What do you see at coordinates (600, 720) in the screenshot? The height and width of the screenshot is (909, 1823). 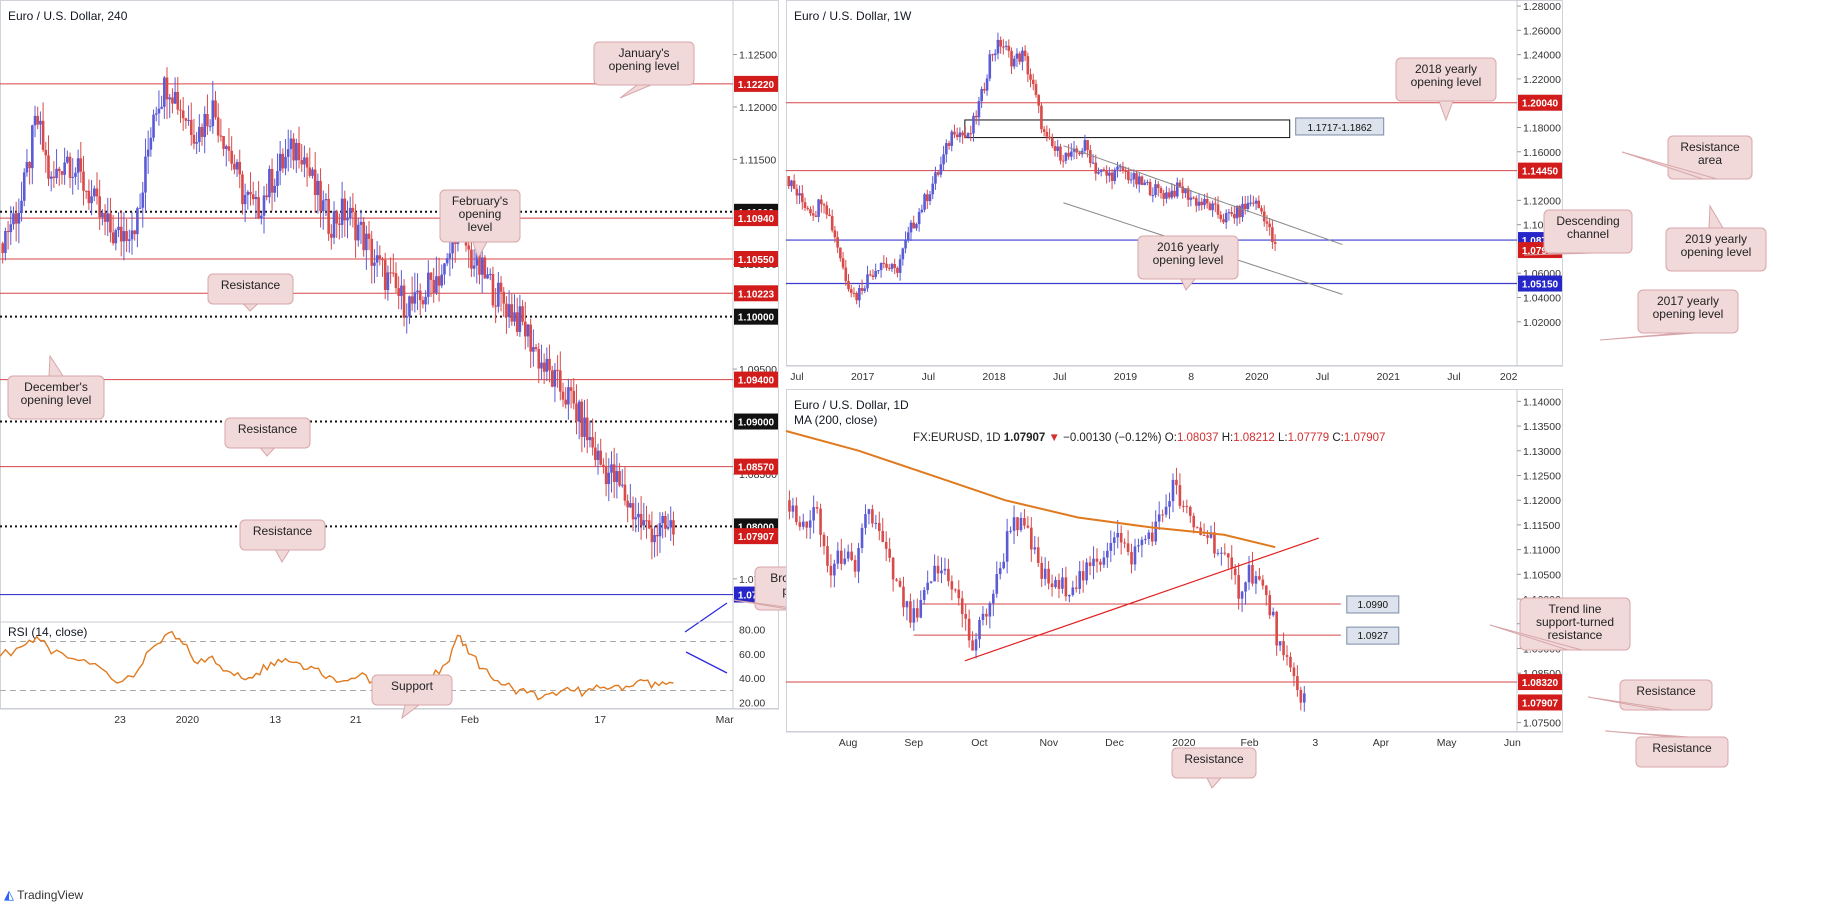 I see `time-tick-label: 17` at bounding box center [600, 720].